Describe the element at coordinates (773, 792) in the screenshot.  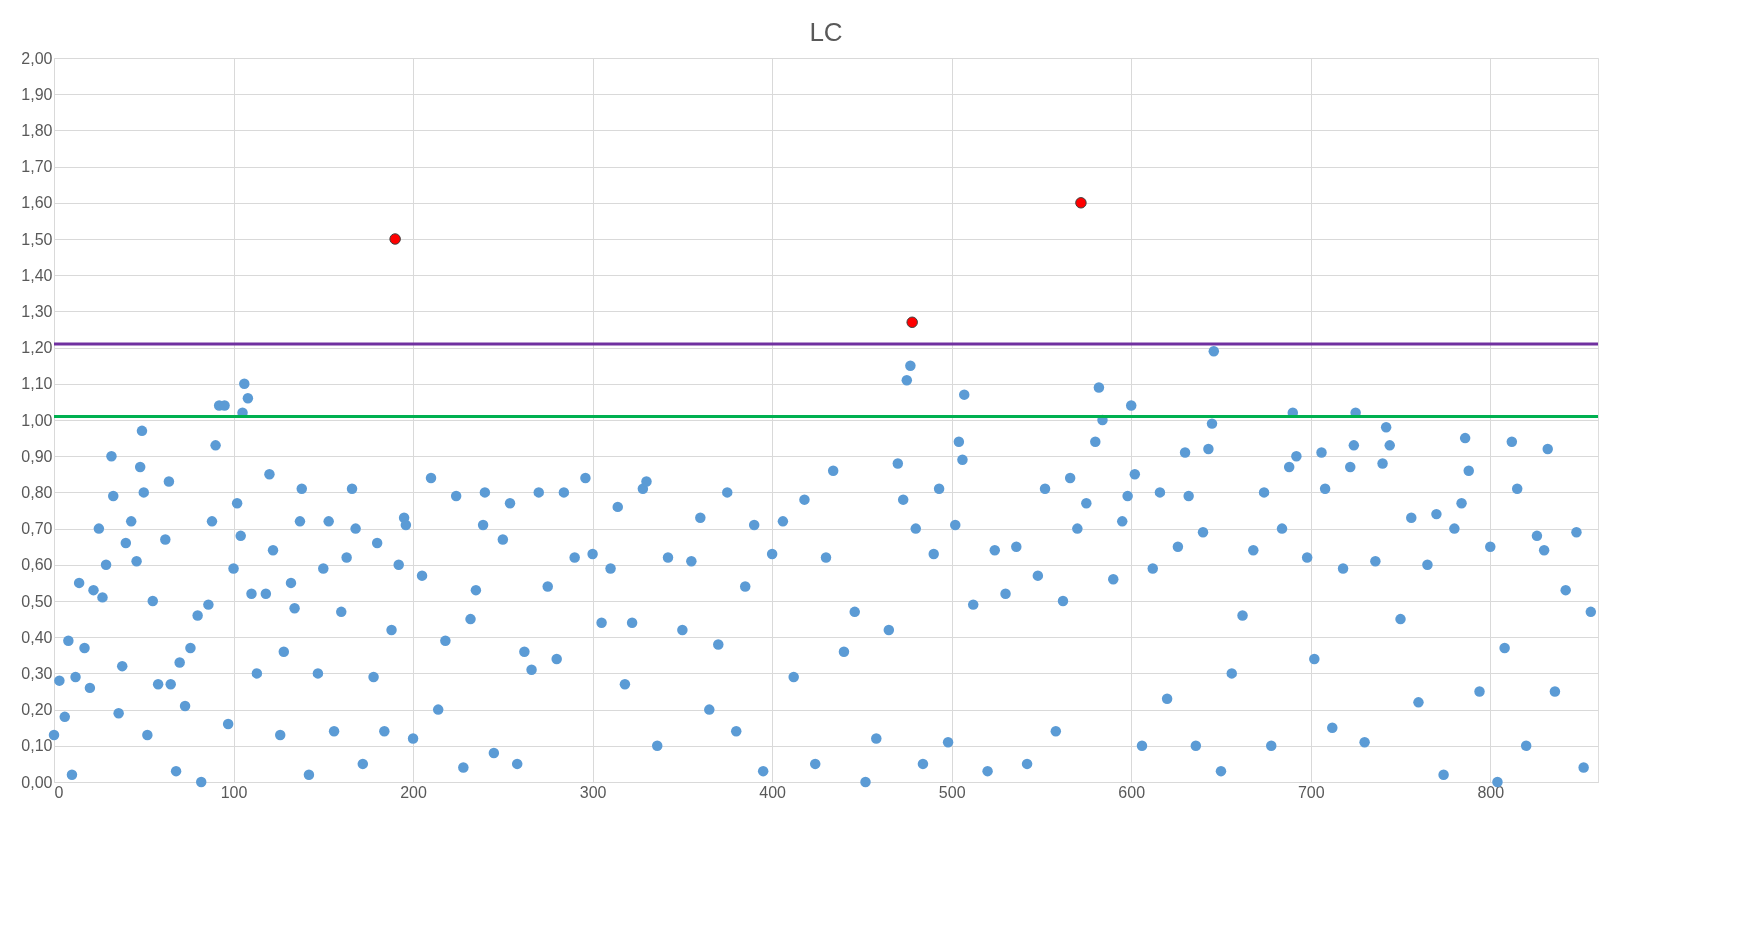
I see `x-tick-label: 400` at that location.